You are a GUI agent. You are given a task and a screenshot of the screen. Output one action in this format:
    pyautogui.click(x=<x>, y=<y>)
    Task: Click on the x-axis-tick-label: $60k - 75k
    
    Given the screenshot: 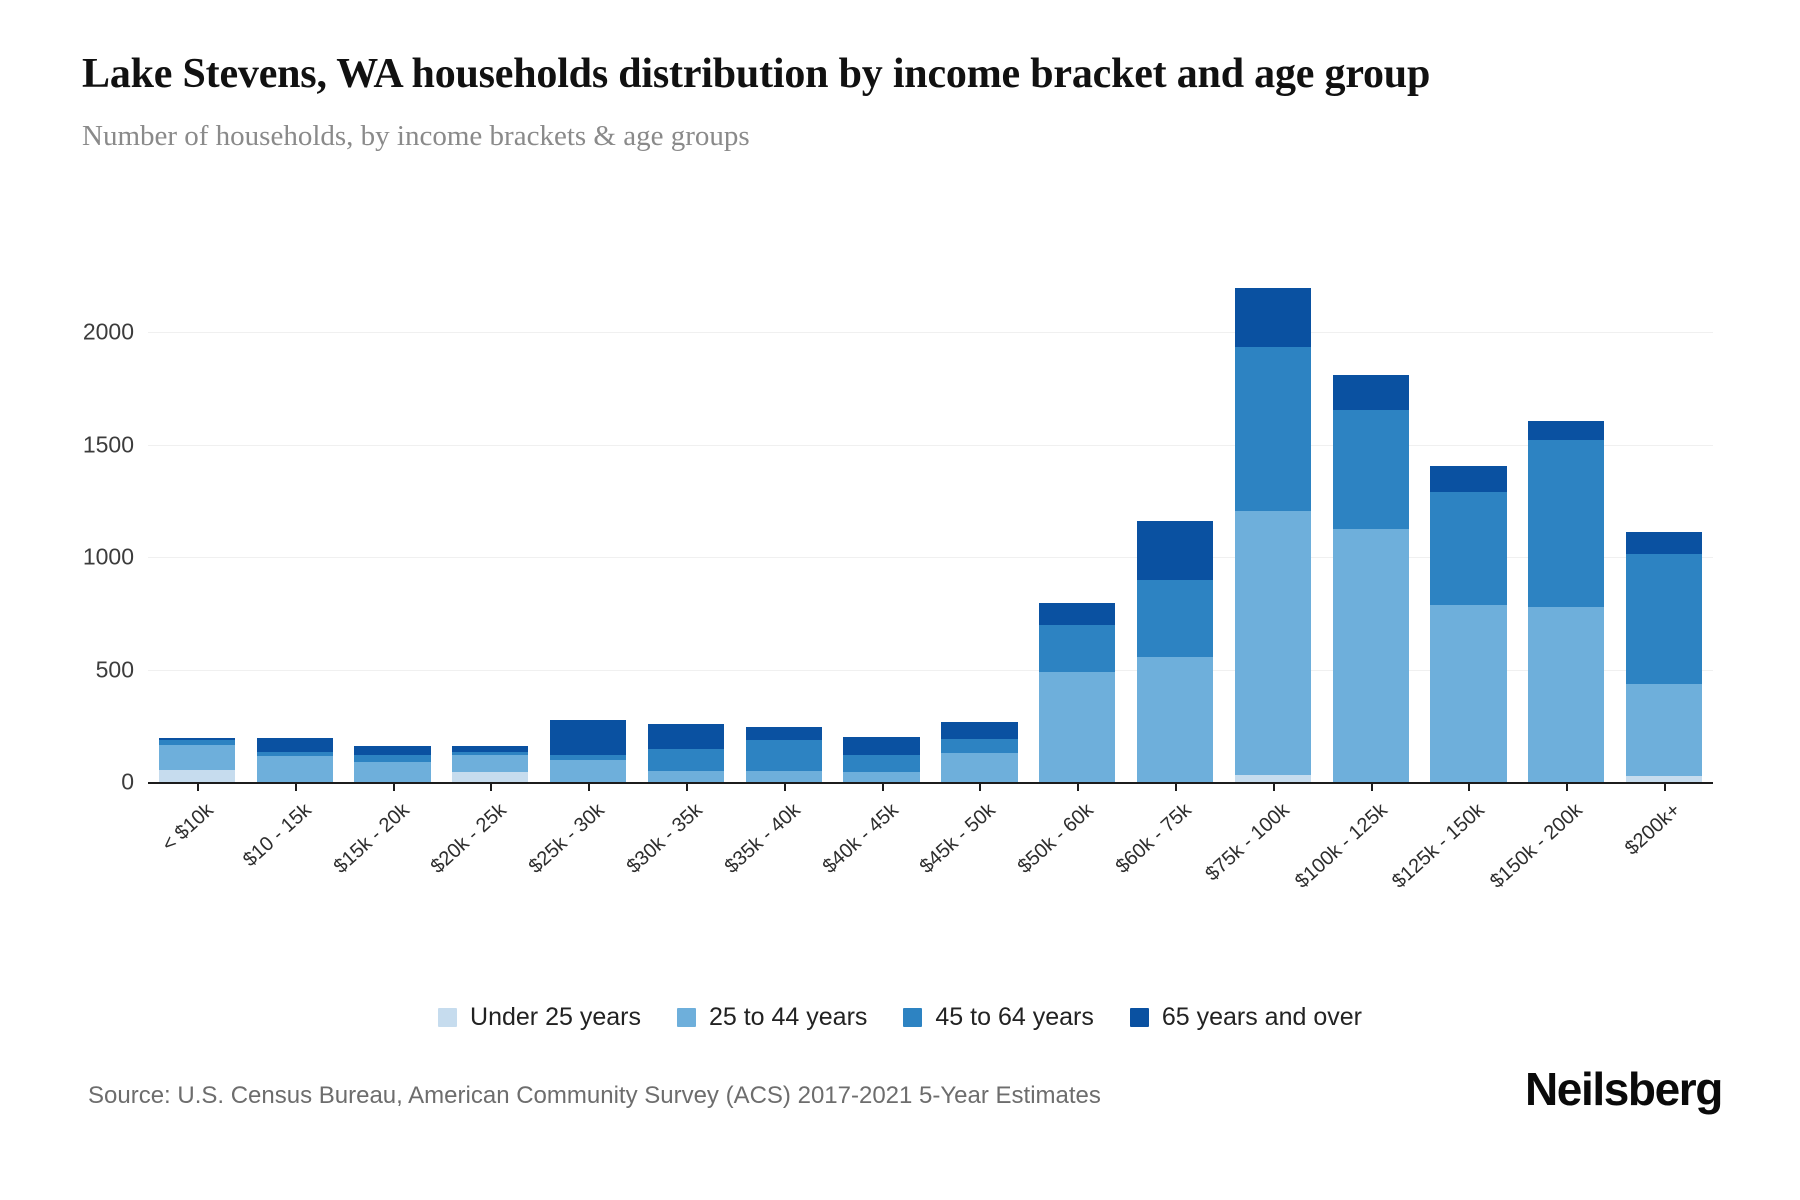 What is the action you would take?
    pyautogui.click(x=1153, y=838)
    